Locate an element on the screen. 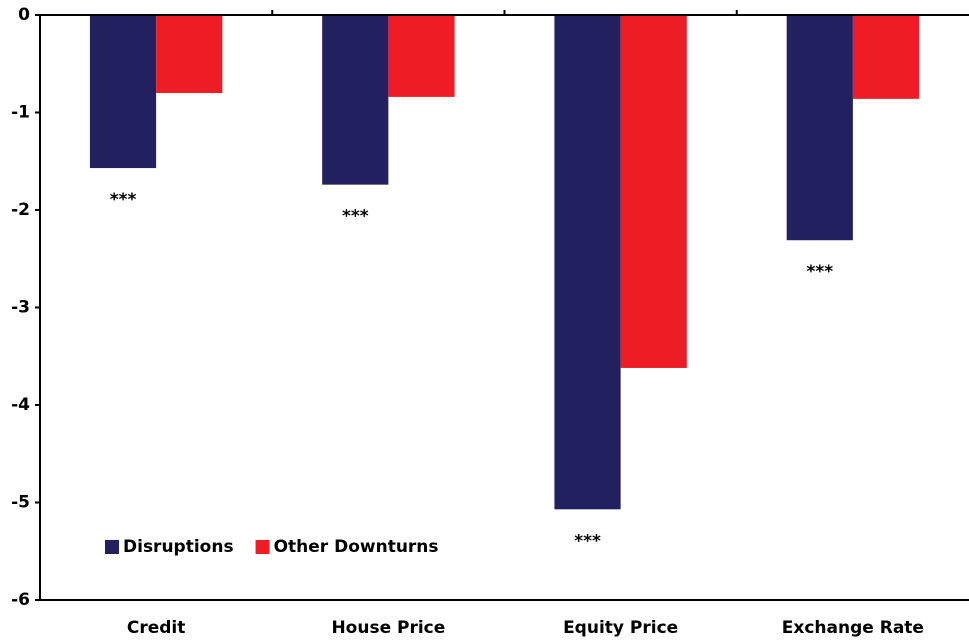  y-tick-label: -2 is located at coordinates (20, 210).